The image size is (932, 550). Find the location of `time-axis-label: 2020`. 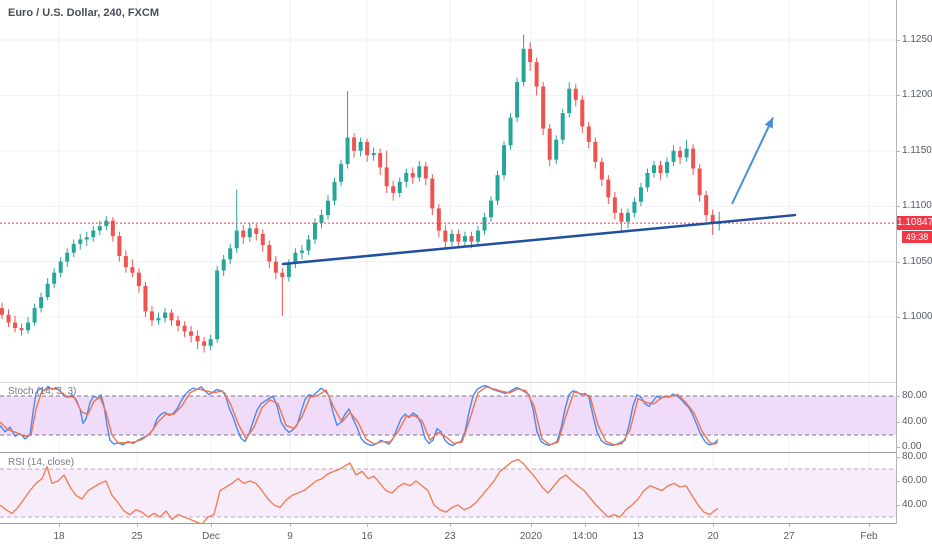

time-axis-label: 2020 is located at coordinates (531, 536).